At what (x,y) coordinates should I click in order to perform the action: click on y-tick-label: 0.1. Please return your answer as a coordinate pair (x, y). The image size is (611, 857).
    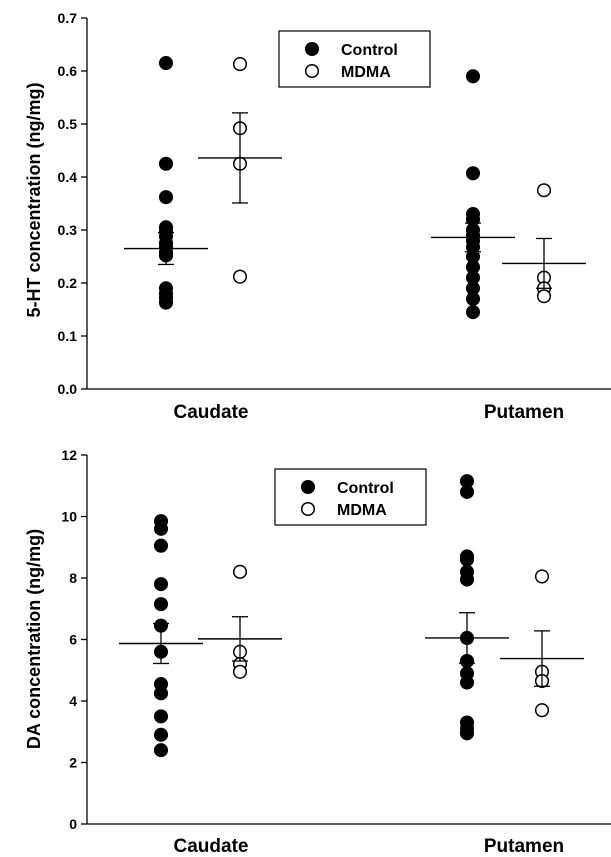
    Looking at the image, I should click on (68, 336).